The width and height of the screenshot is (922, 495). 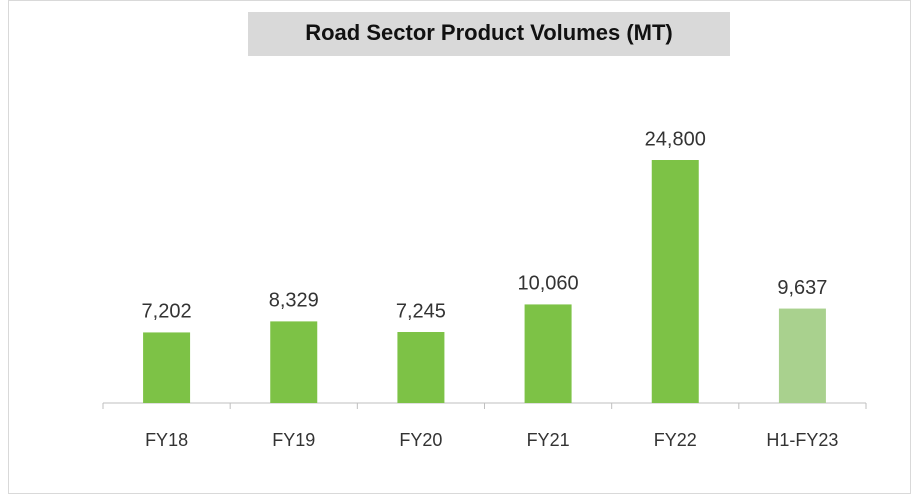 What do you see at coordinates (294, 301) in the screenshot?
I see `data-label: 8,329` at bounding box center [294, 301].